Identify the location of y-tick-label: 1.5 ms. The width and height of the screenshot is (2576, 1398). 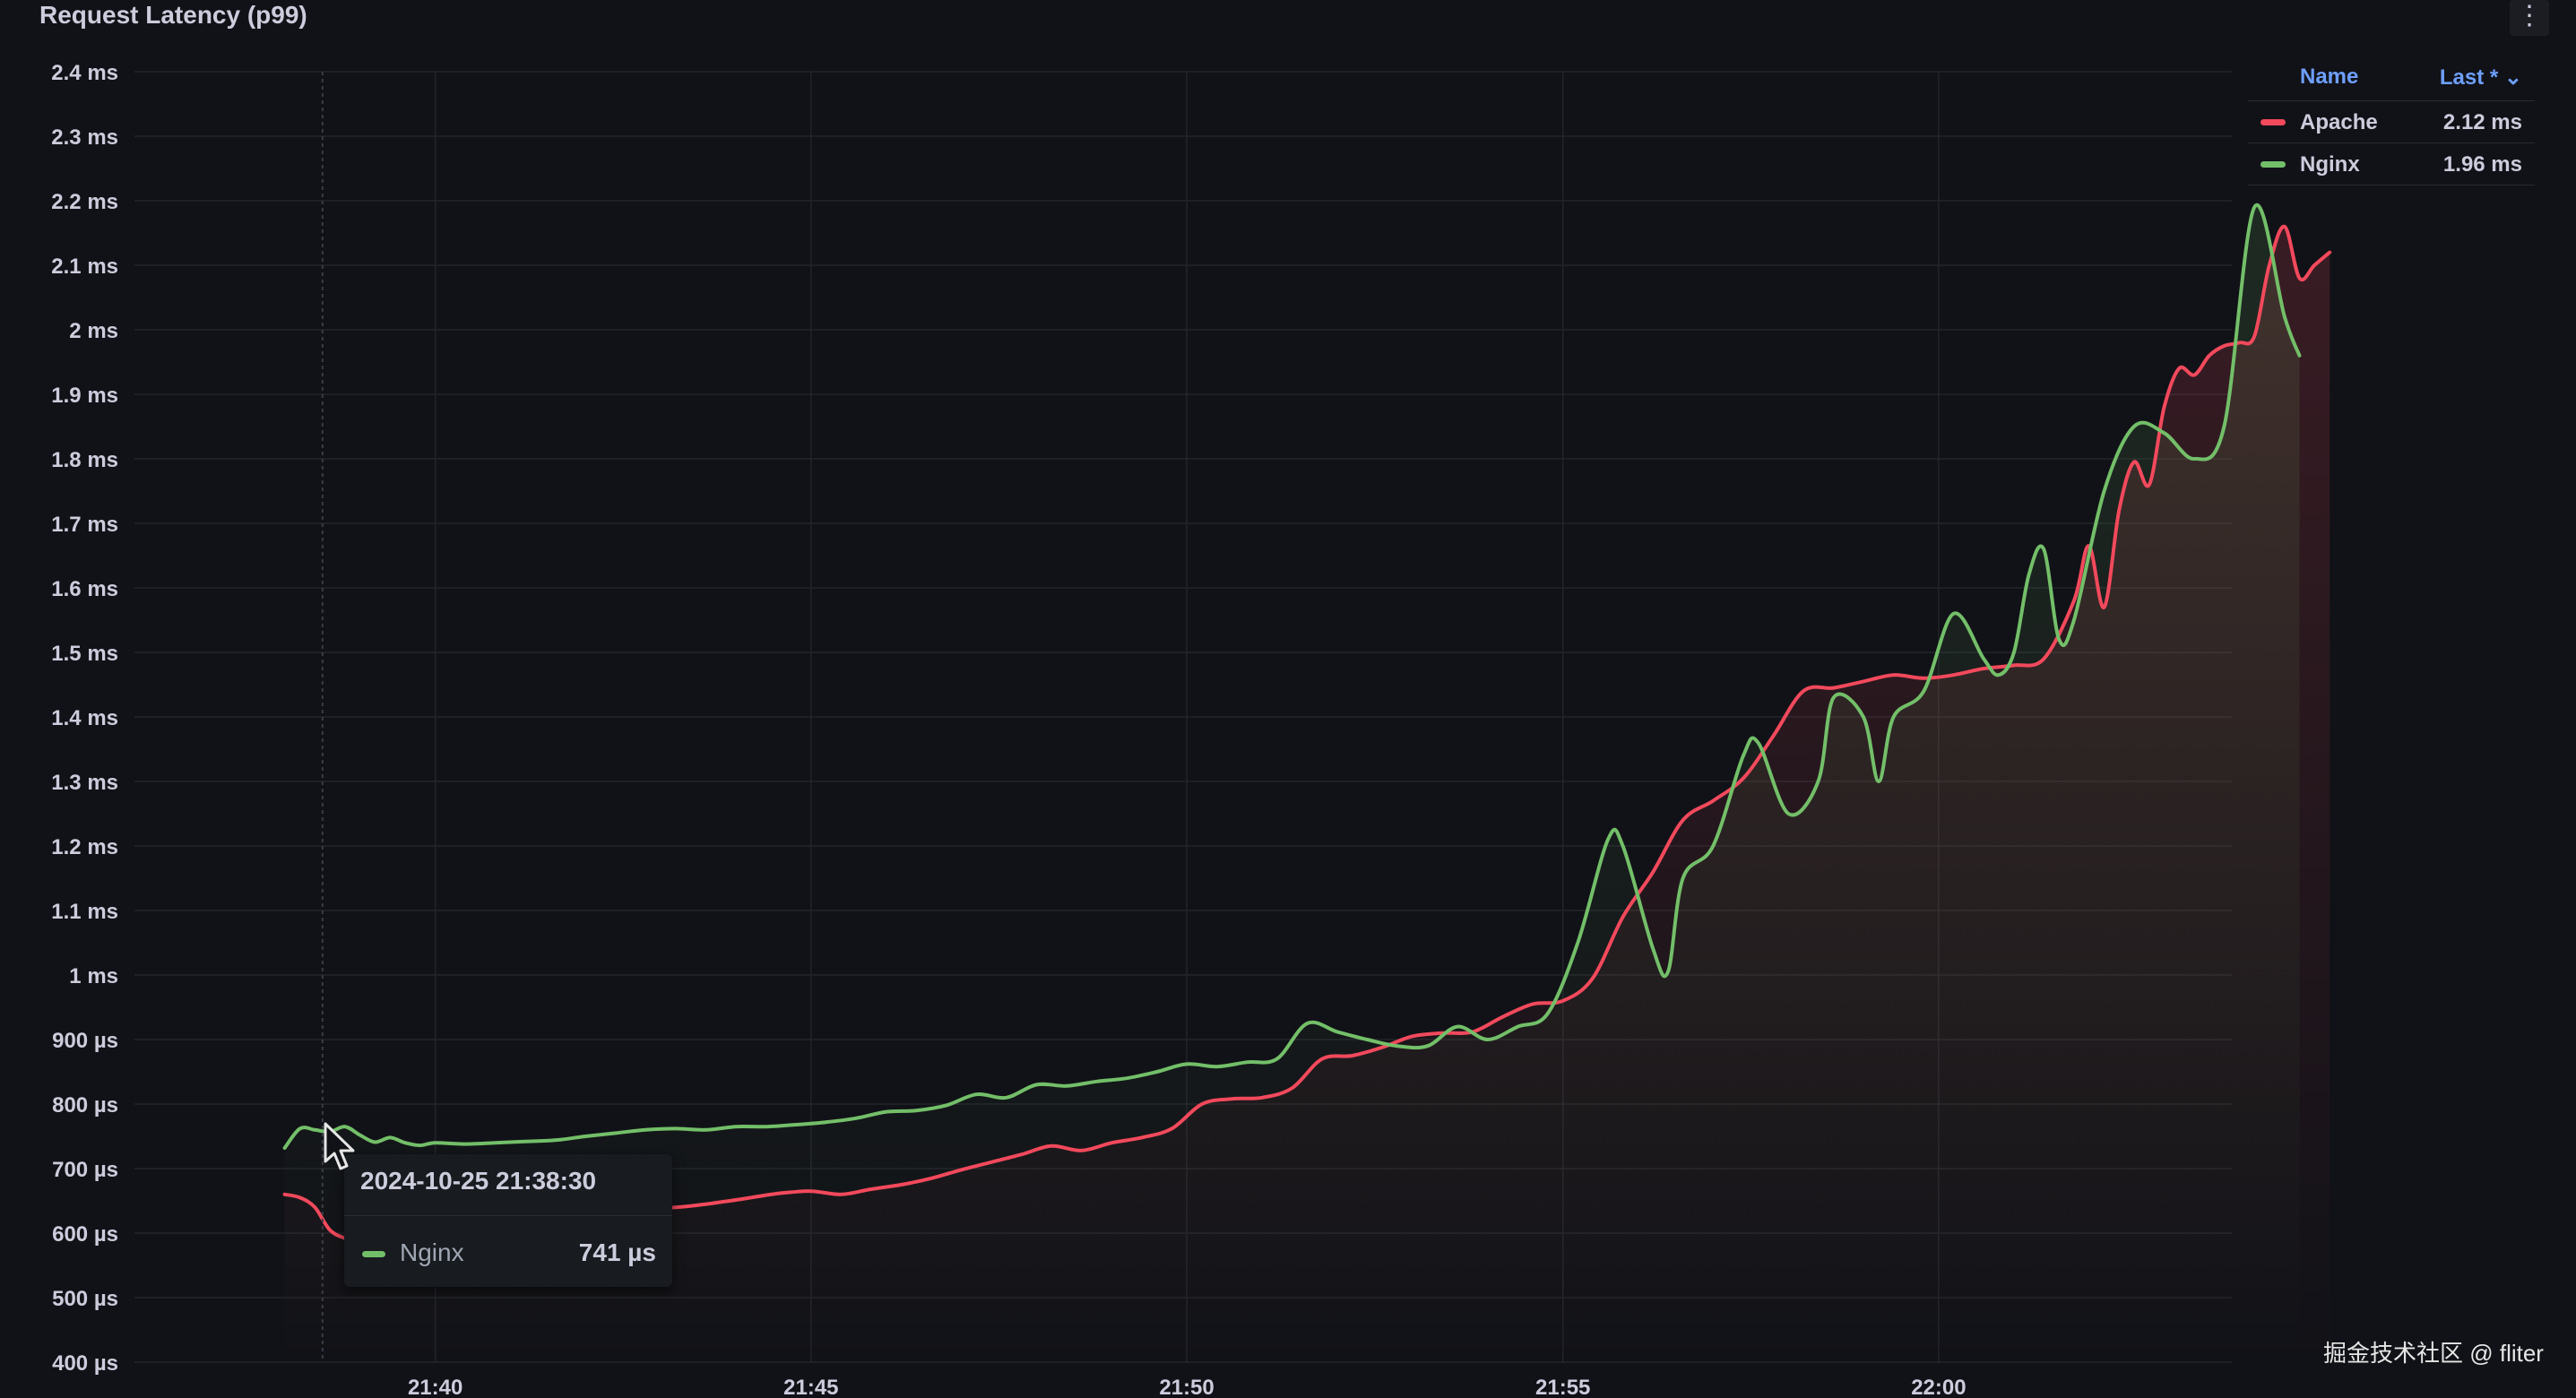
(84, 654).